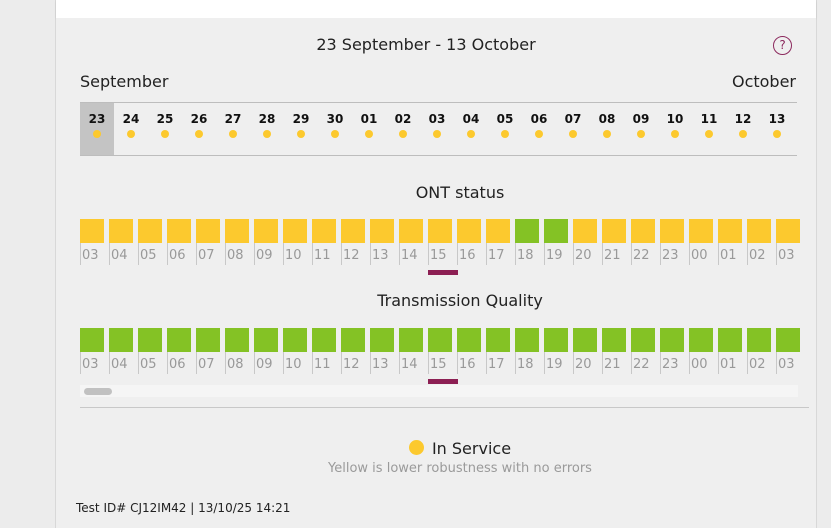 The width and height of the screenshot is (831, 528). I want to click on day-24: 24, so click(131, 129).